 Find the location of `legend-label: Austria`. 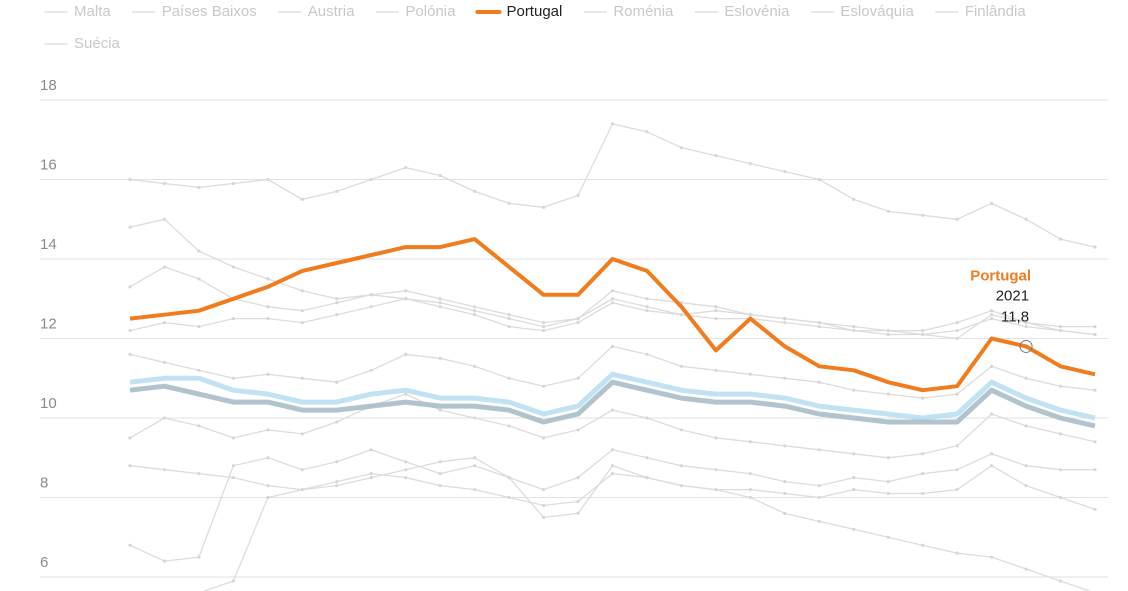

legend-label: Austria is located at coordinates (331, 11).